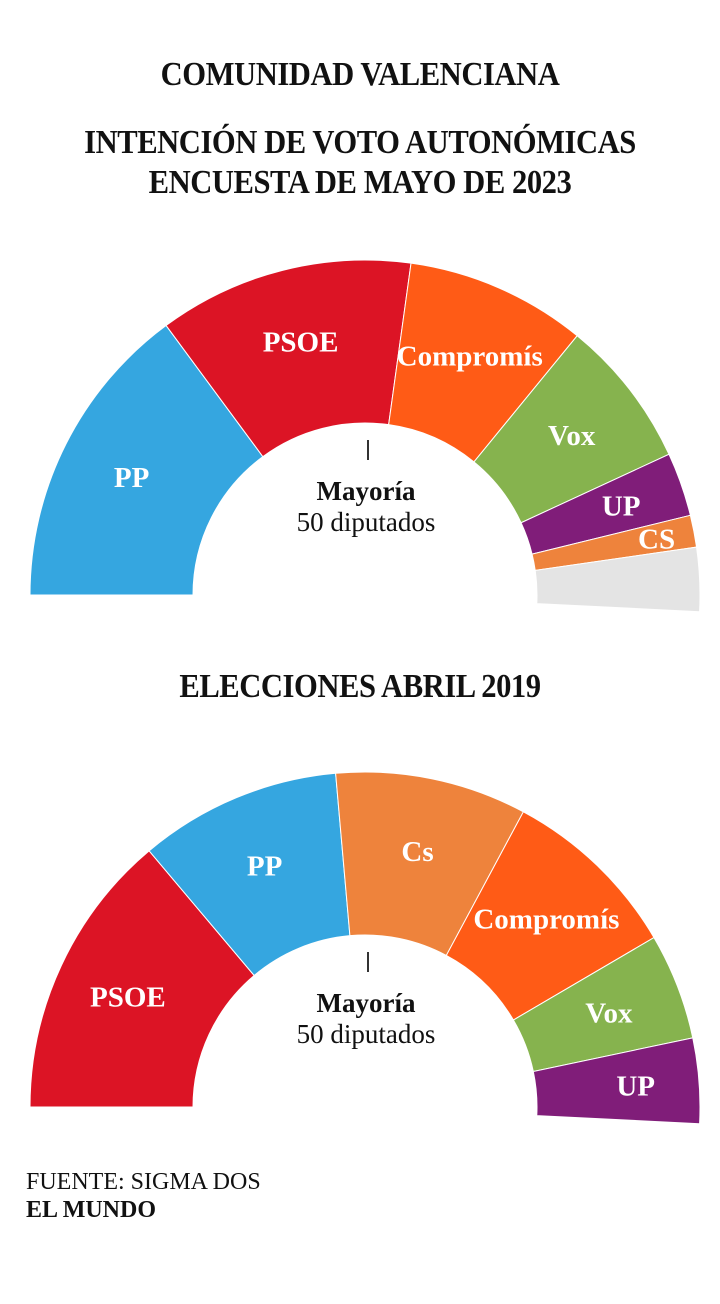  What do you see at coordinates (617, 579) in the screenshot?
I see `seat-slice-blank` at bounding box center [617, 579].